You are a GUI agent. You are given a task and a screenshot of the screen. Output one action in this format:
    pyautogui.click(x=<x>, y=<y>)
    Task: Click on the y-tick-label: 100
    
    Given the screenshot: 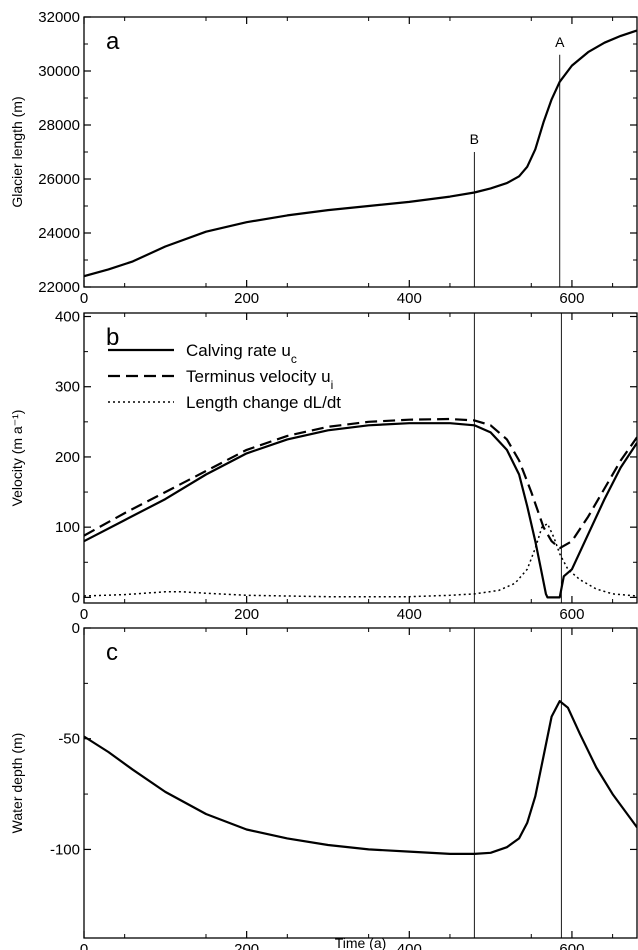 What is the action you would take?
    pyautogui.click(x=67, y=527)
    